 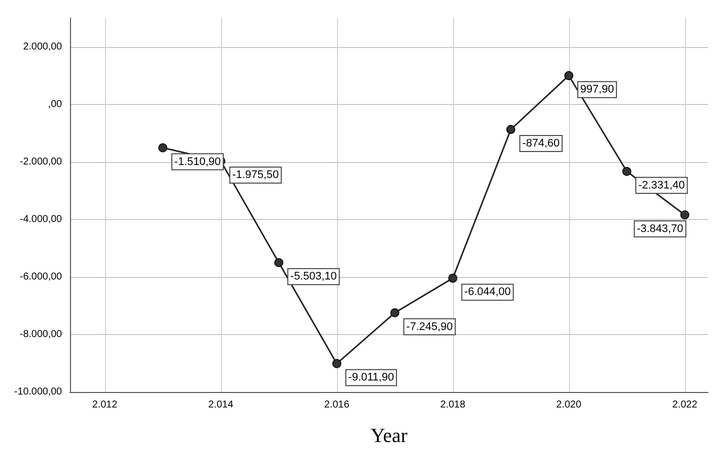 I want to click on x-tick-label: 2.014, so click(x=221, y=405).